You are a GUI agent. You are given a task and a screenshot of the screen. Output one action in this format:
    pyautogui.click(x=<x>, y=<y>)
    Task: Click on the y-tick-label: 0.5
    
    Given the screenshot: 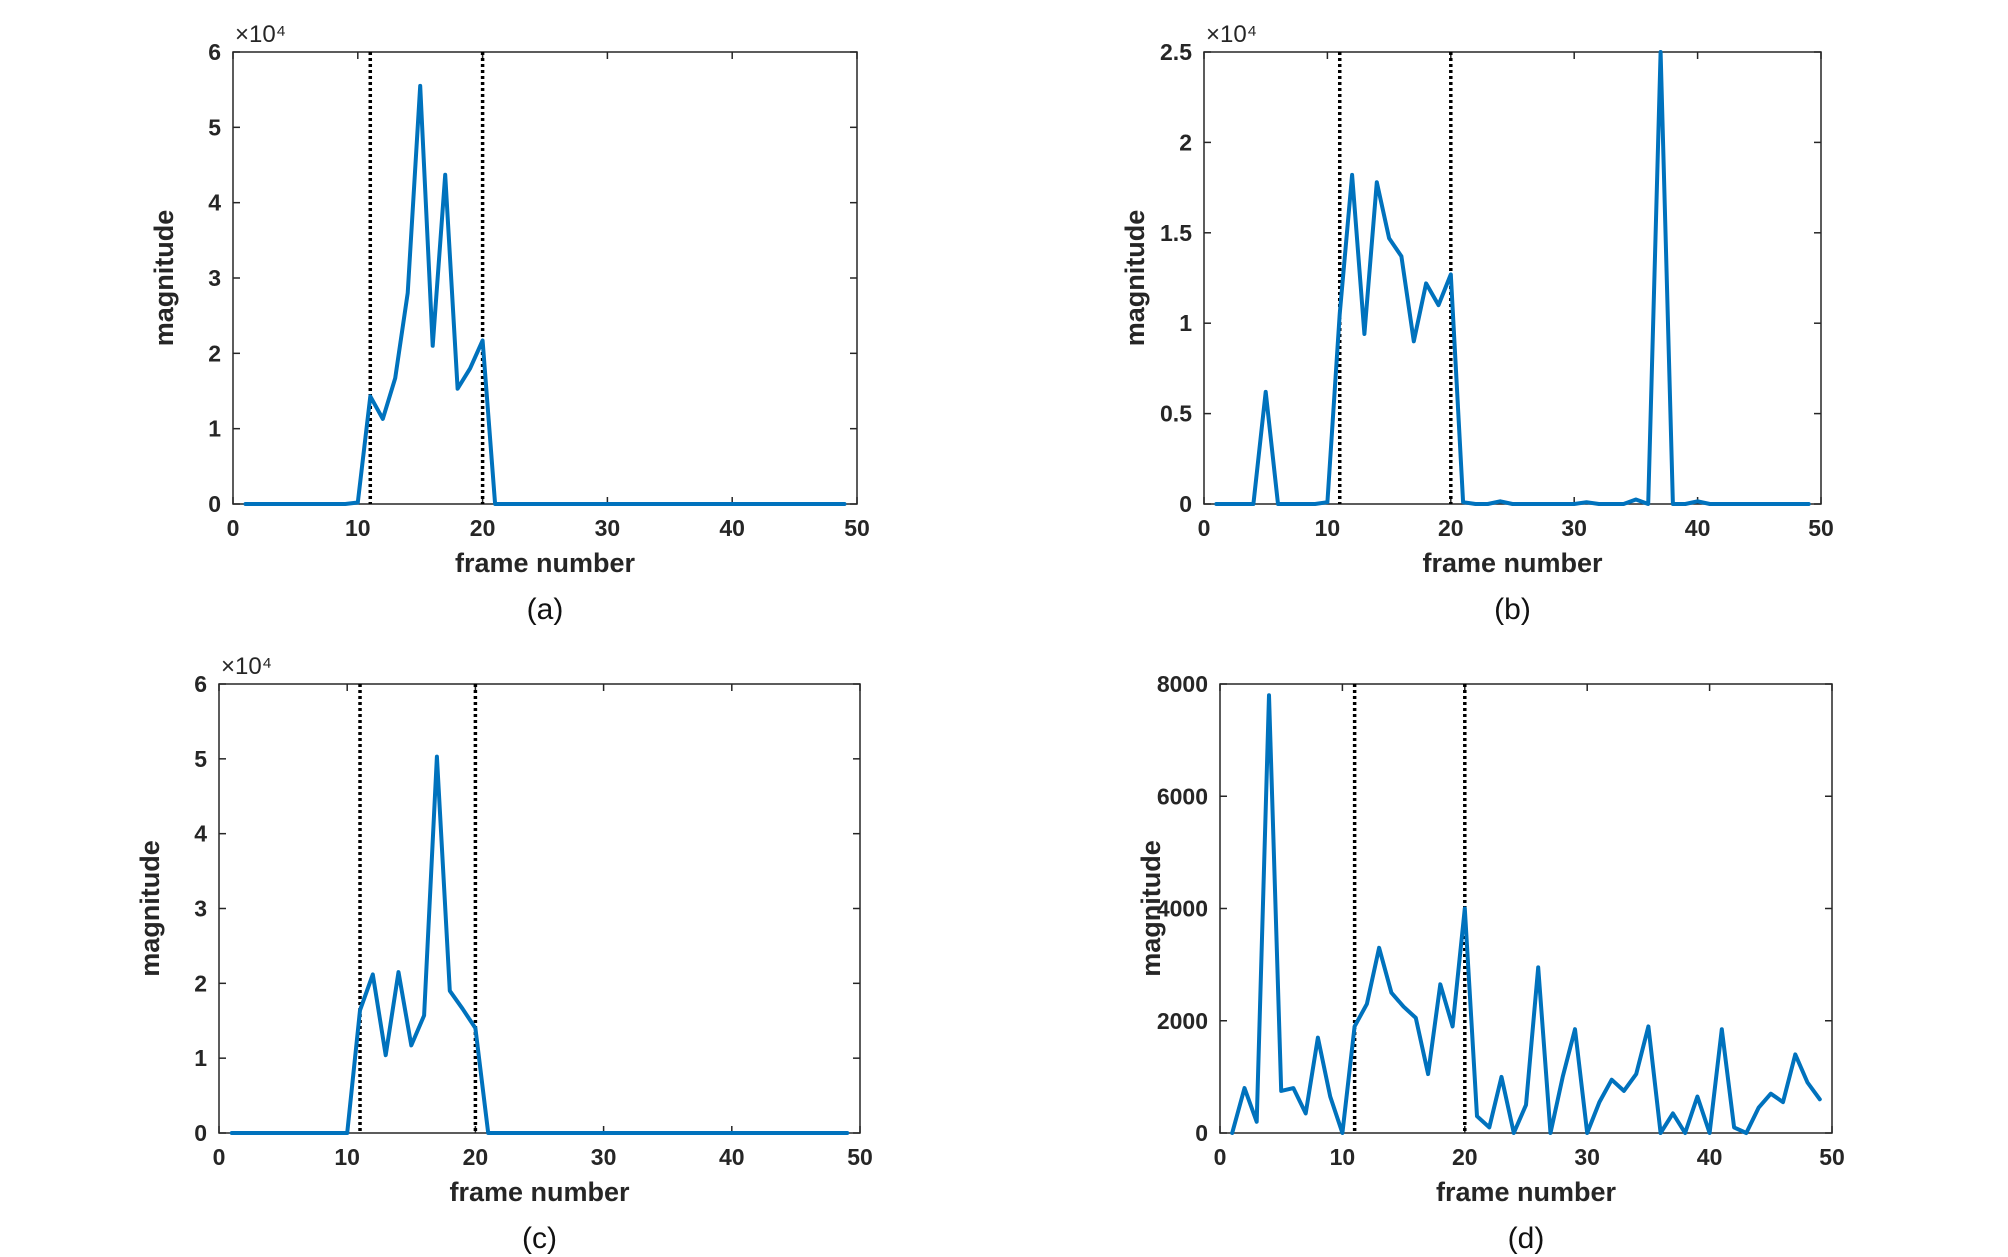 What is the action you would take?
    pyautogui.click(x=1176, y=414)
    